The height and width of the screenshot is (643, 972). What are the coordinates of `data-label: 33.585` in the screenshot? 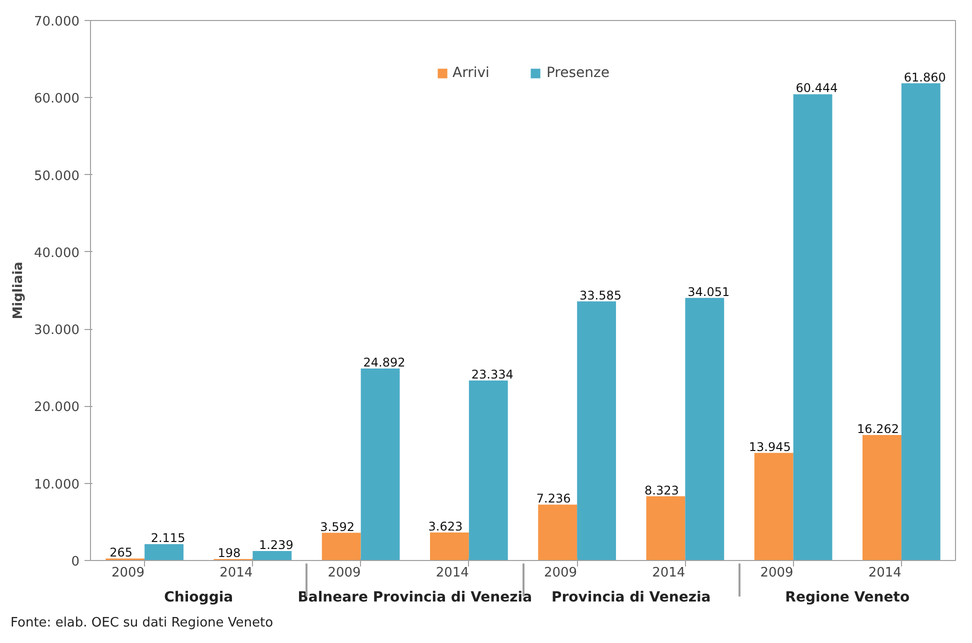 It's located at (601, 295).